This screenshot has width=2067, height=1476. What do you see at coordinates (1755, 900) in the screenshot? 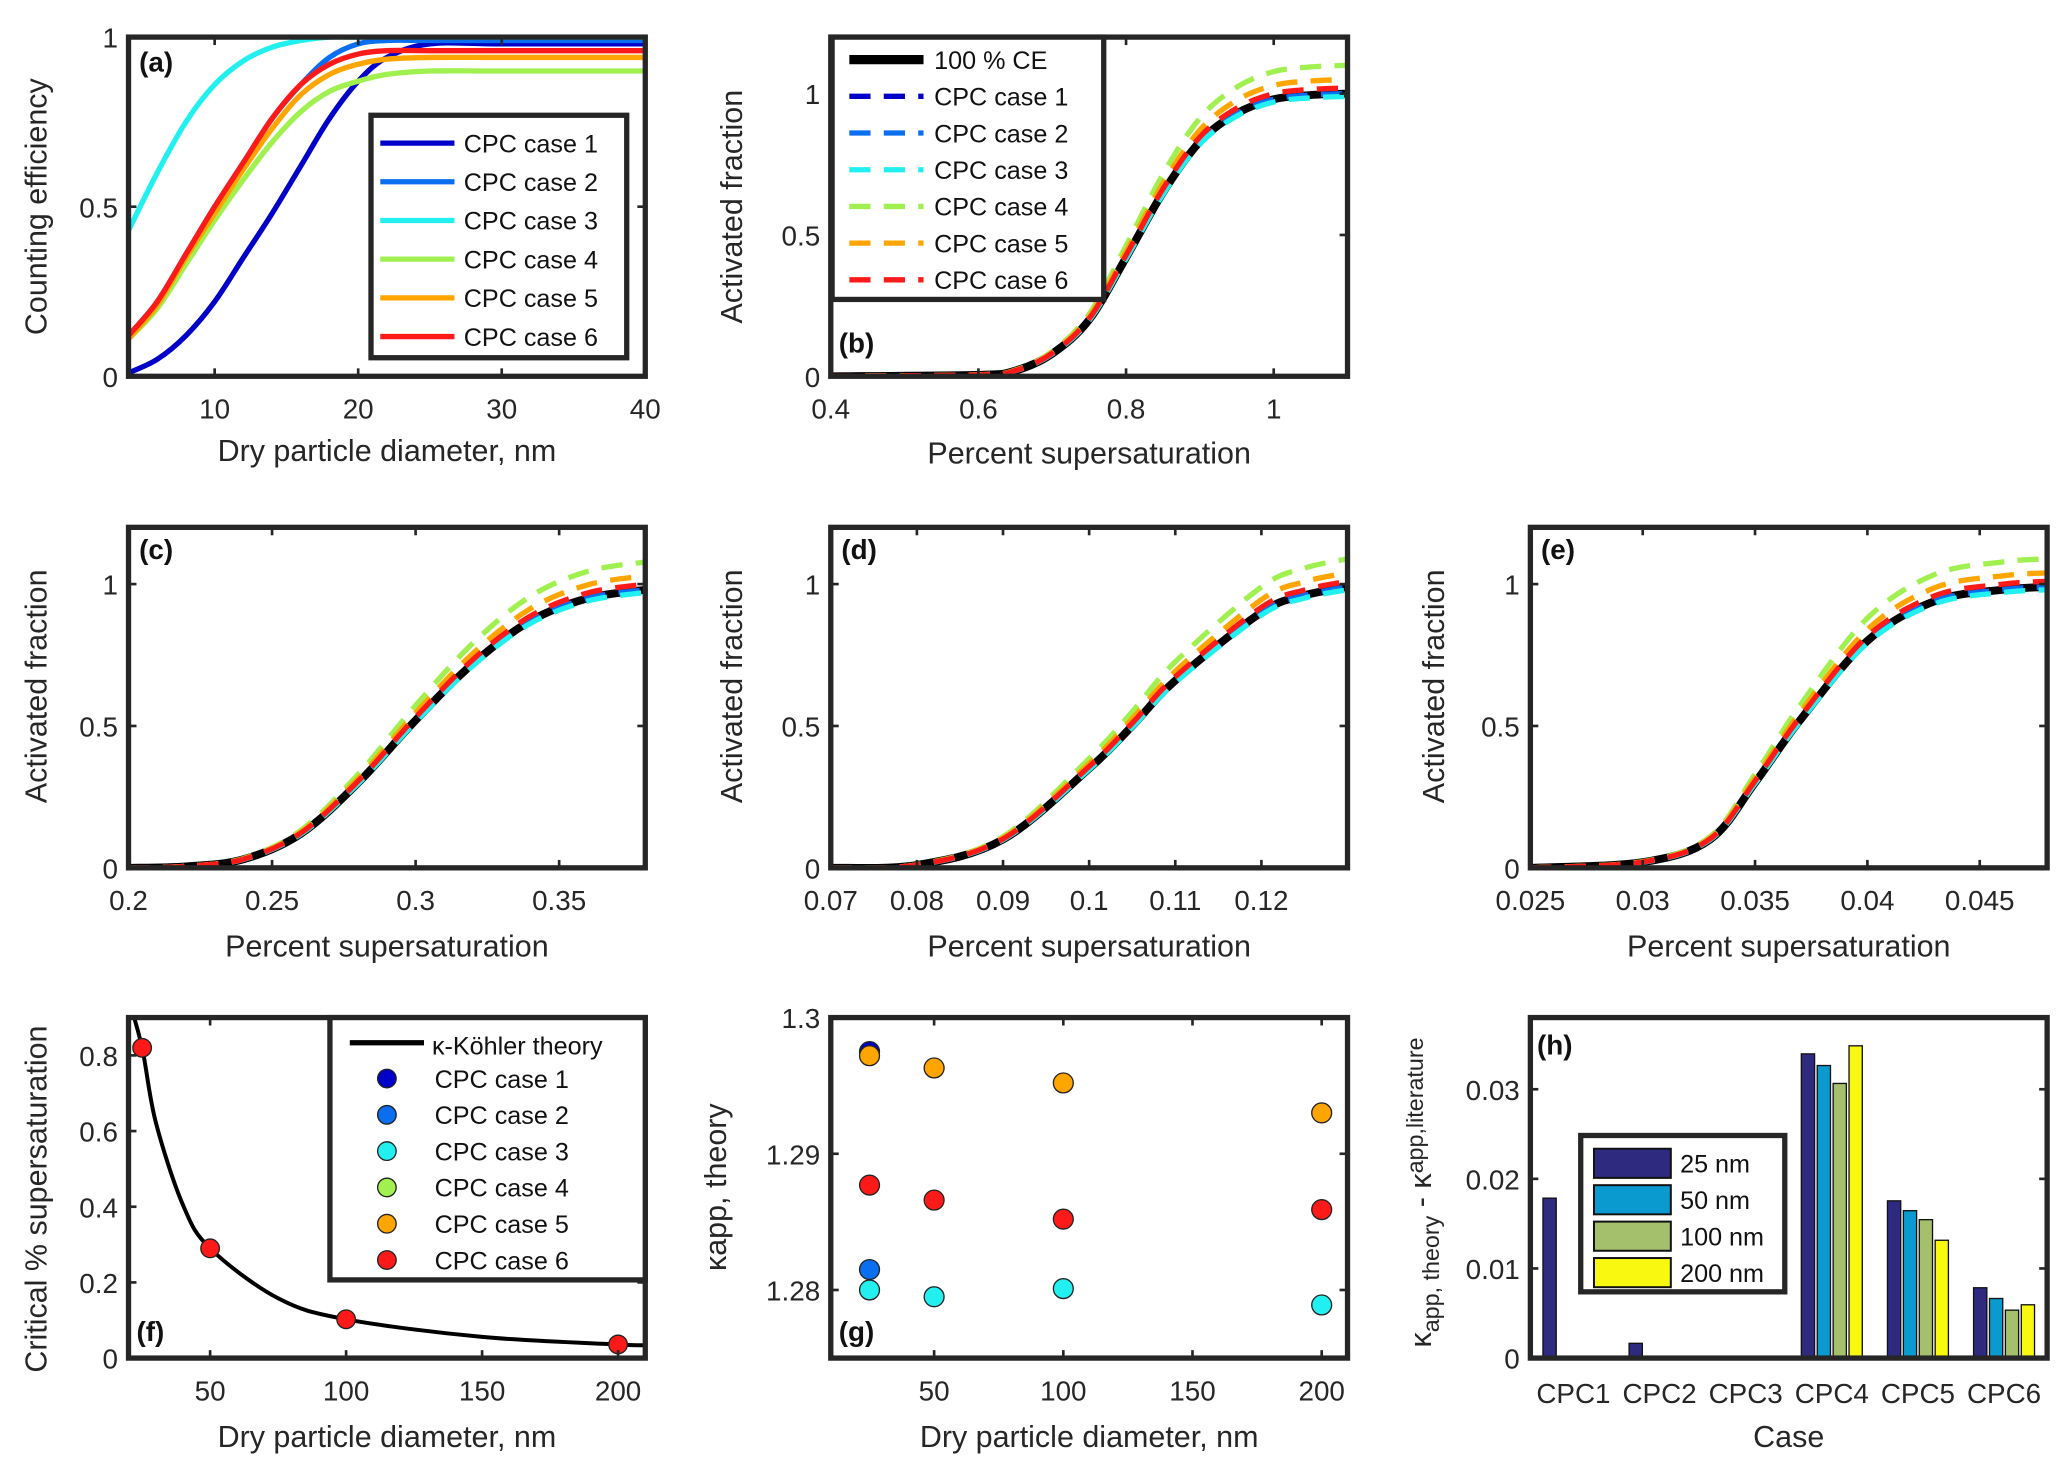
I see `x-tick-label: 0.035` at bounding box center [1755, 900].